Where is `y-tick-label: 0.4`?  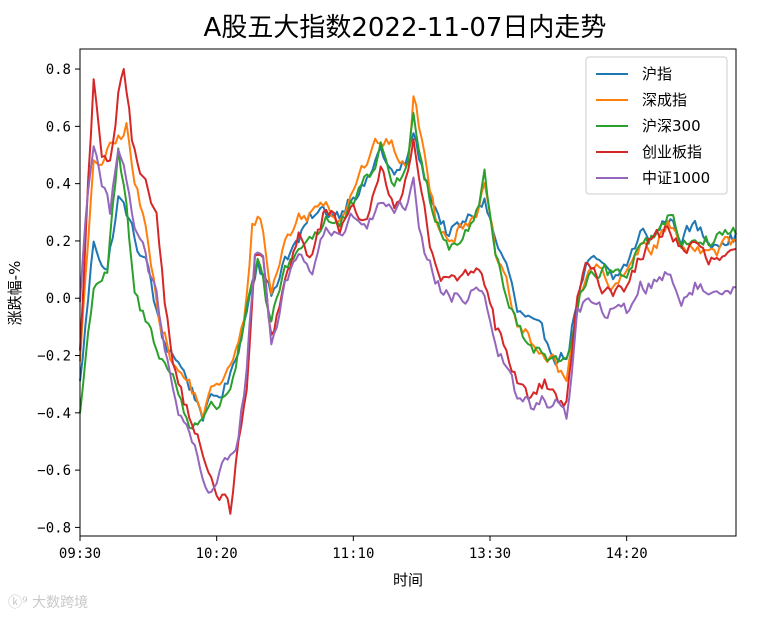 y-tick-label: 0.4 is located at coordinates (58, 185).